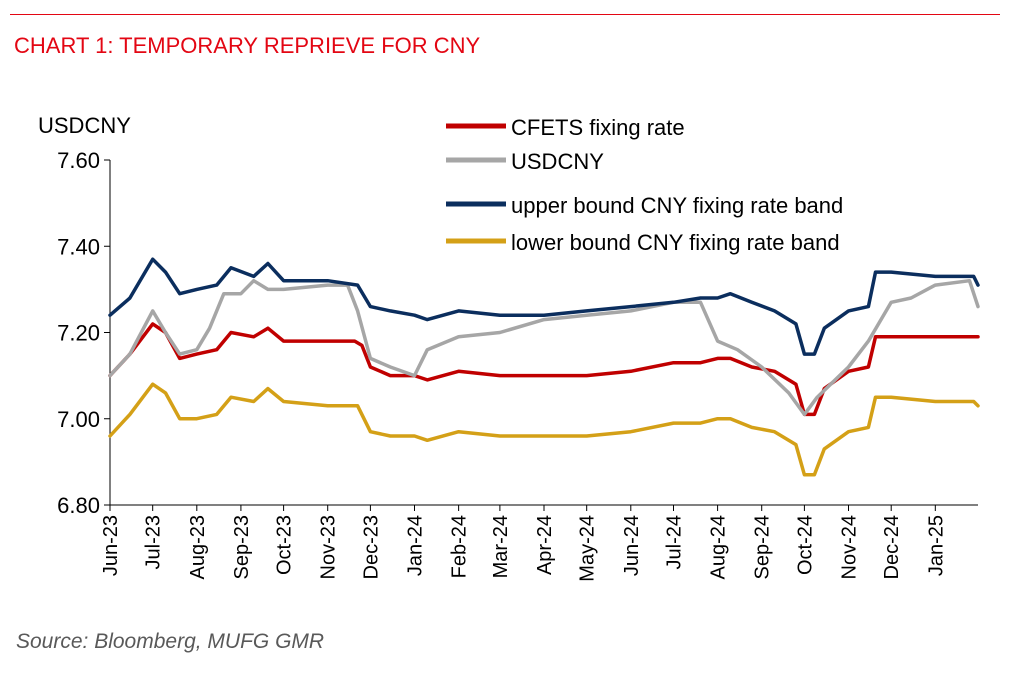  What do you see at coordinates (557, 161) in the screenshot?
I see `legend-label-2: USDCNY` at bounding box center [557, 161].